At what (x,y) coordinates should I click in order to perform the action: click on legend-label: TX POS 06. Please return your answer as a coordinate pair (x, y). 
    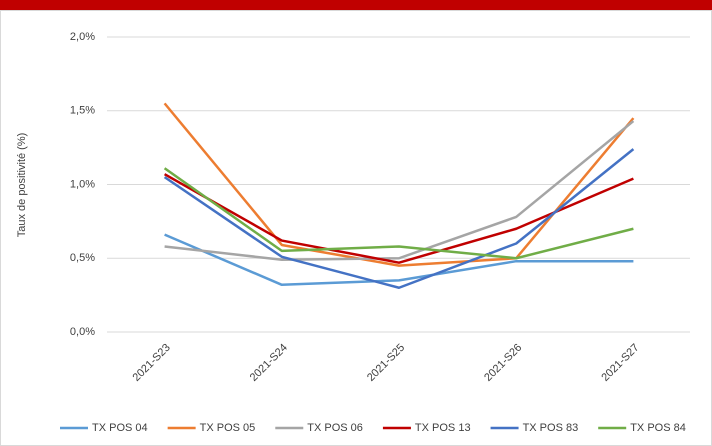
    Looking at the image, I should click on (335, 428).